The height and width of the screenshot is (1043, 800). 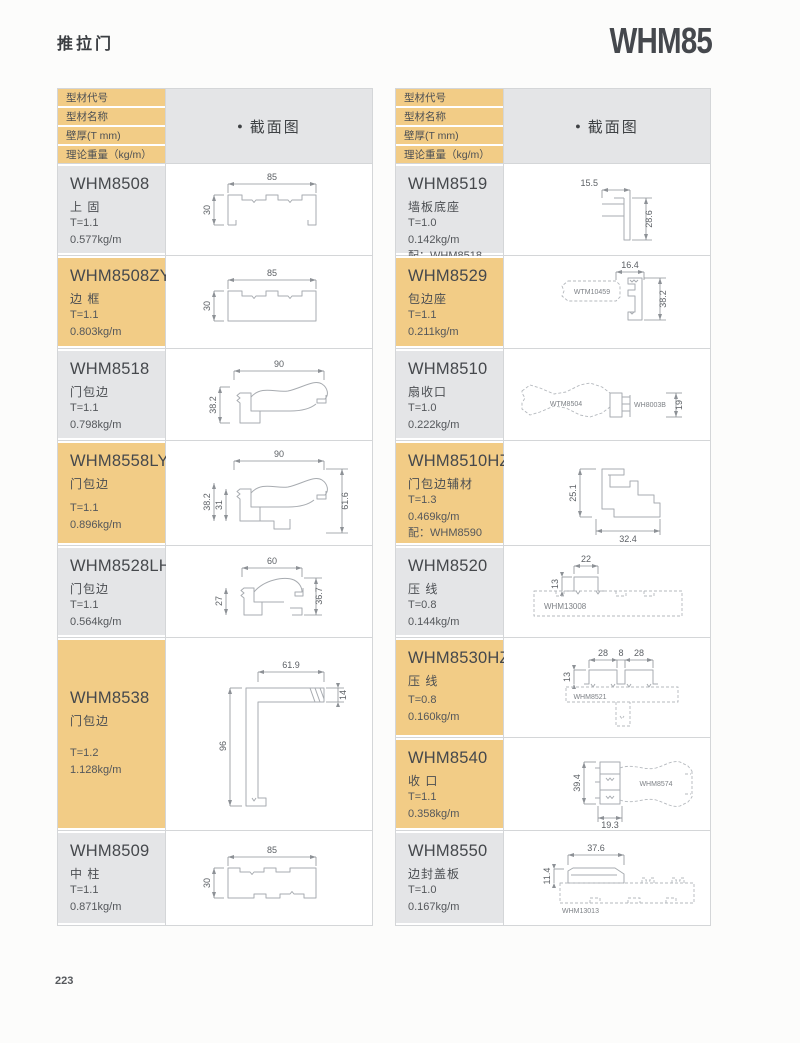 I want to click on profile-name: 门包边, so click(x=90, y=589).